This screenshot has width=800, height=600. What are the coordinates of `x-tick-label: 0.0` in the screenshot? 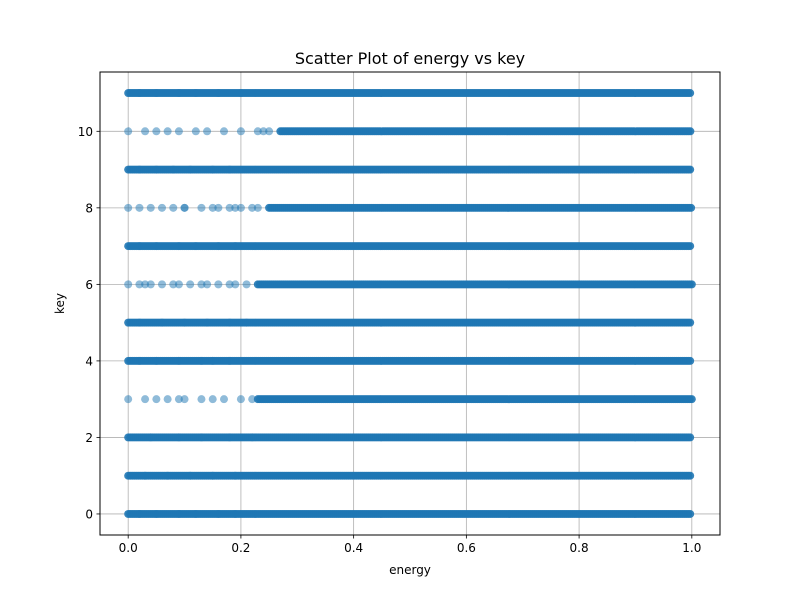 It's located at (128, 548).